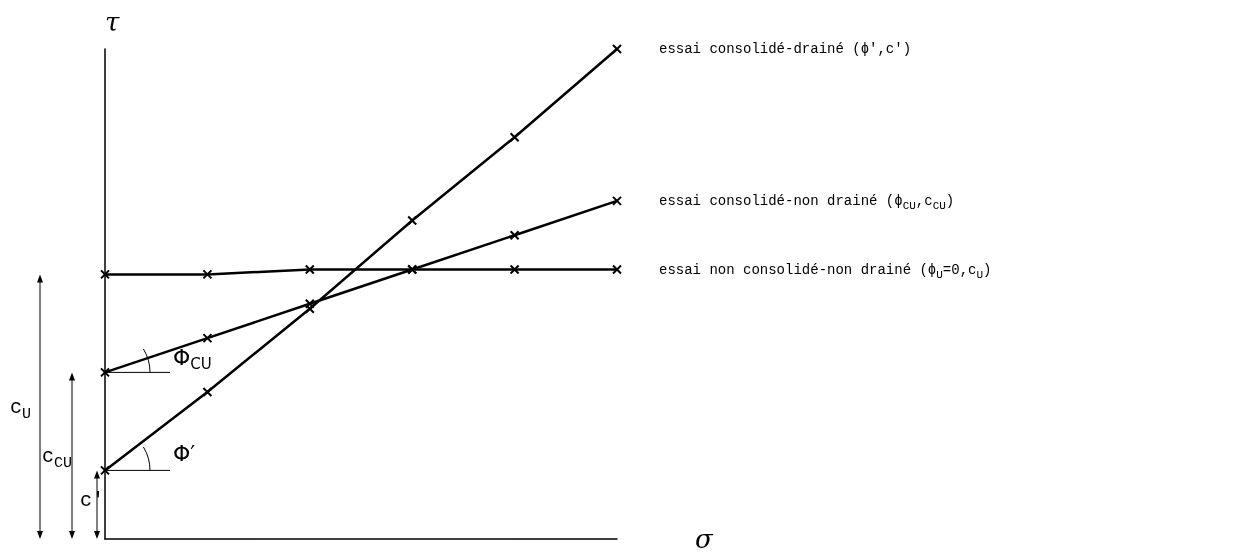 This screenshot has width=1243, height=552. What do you see at coordinates (184, 453) in the screenshot?
I see `annotation: Φ′` at bounding box center [184, 453].